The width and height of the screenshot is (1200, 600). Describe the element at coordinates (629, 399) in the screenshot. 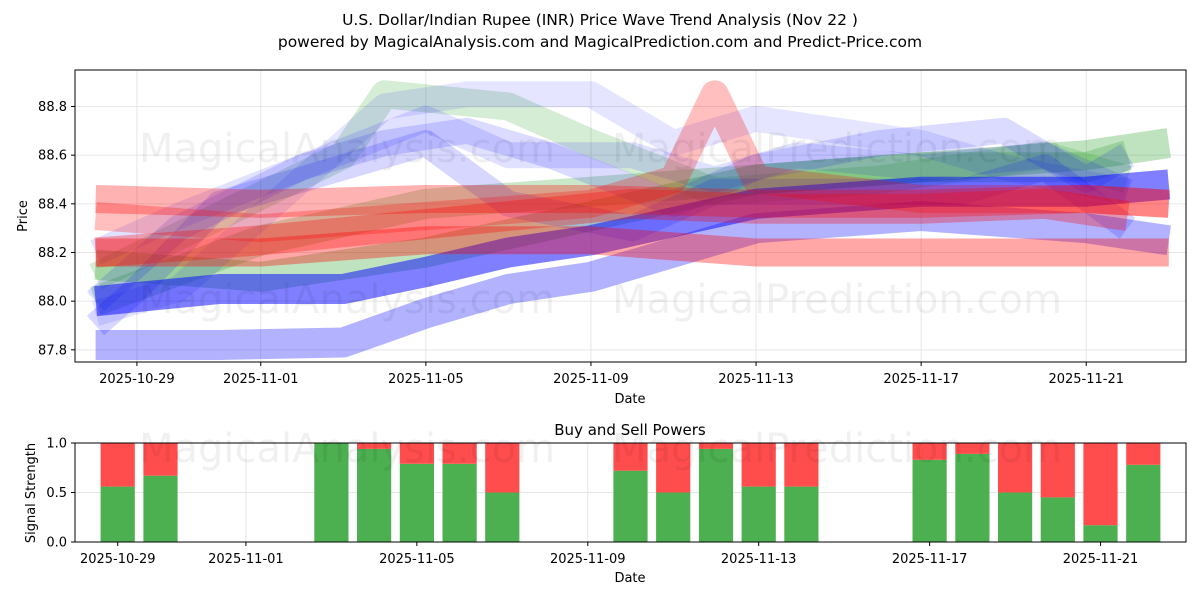

I see `price-x-label: Date` at that location.